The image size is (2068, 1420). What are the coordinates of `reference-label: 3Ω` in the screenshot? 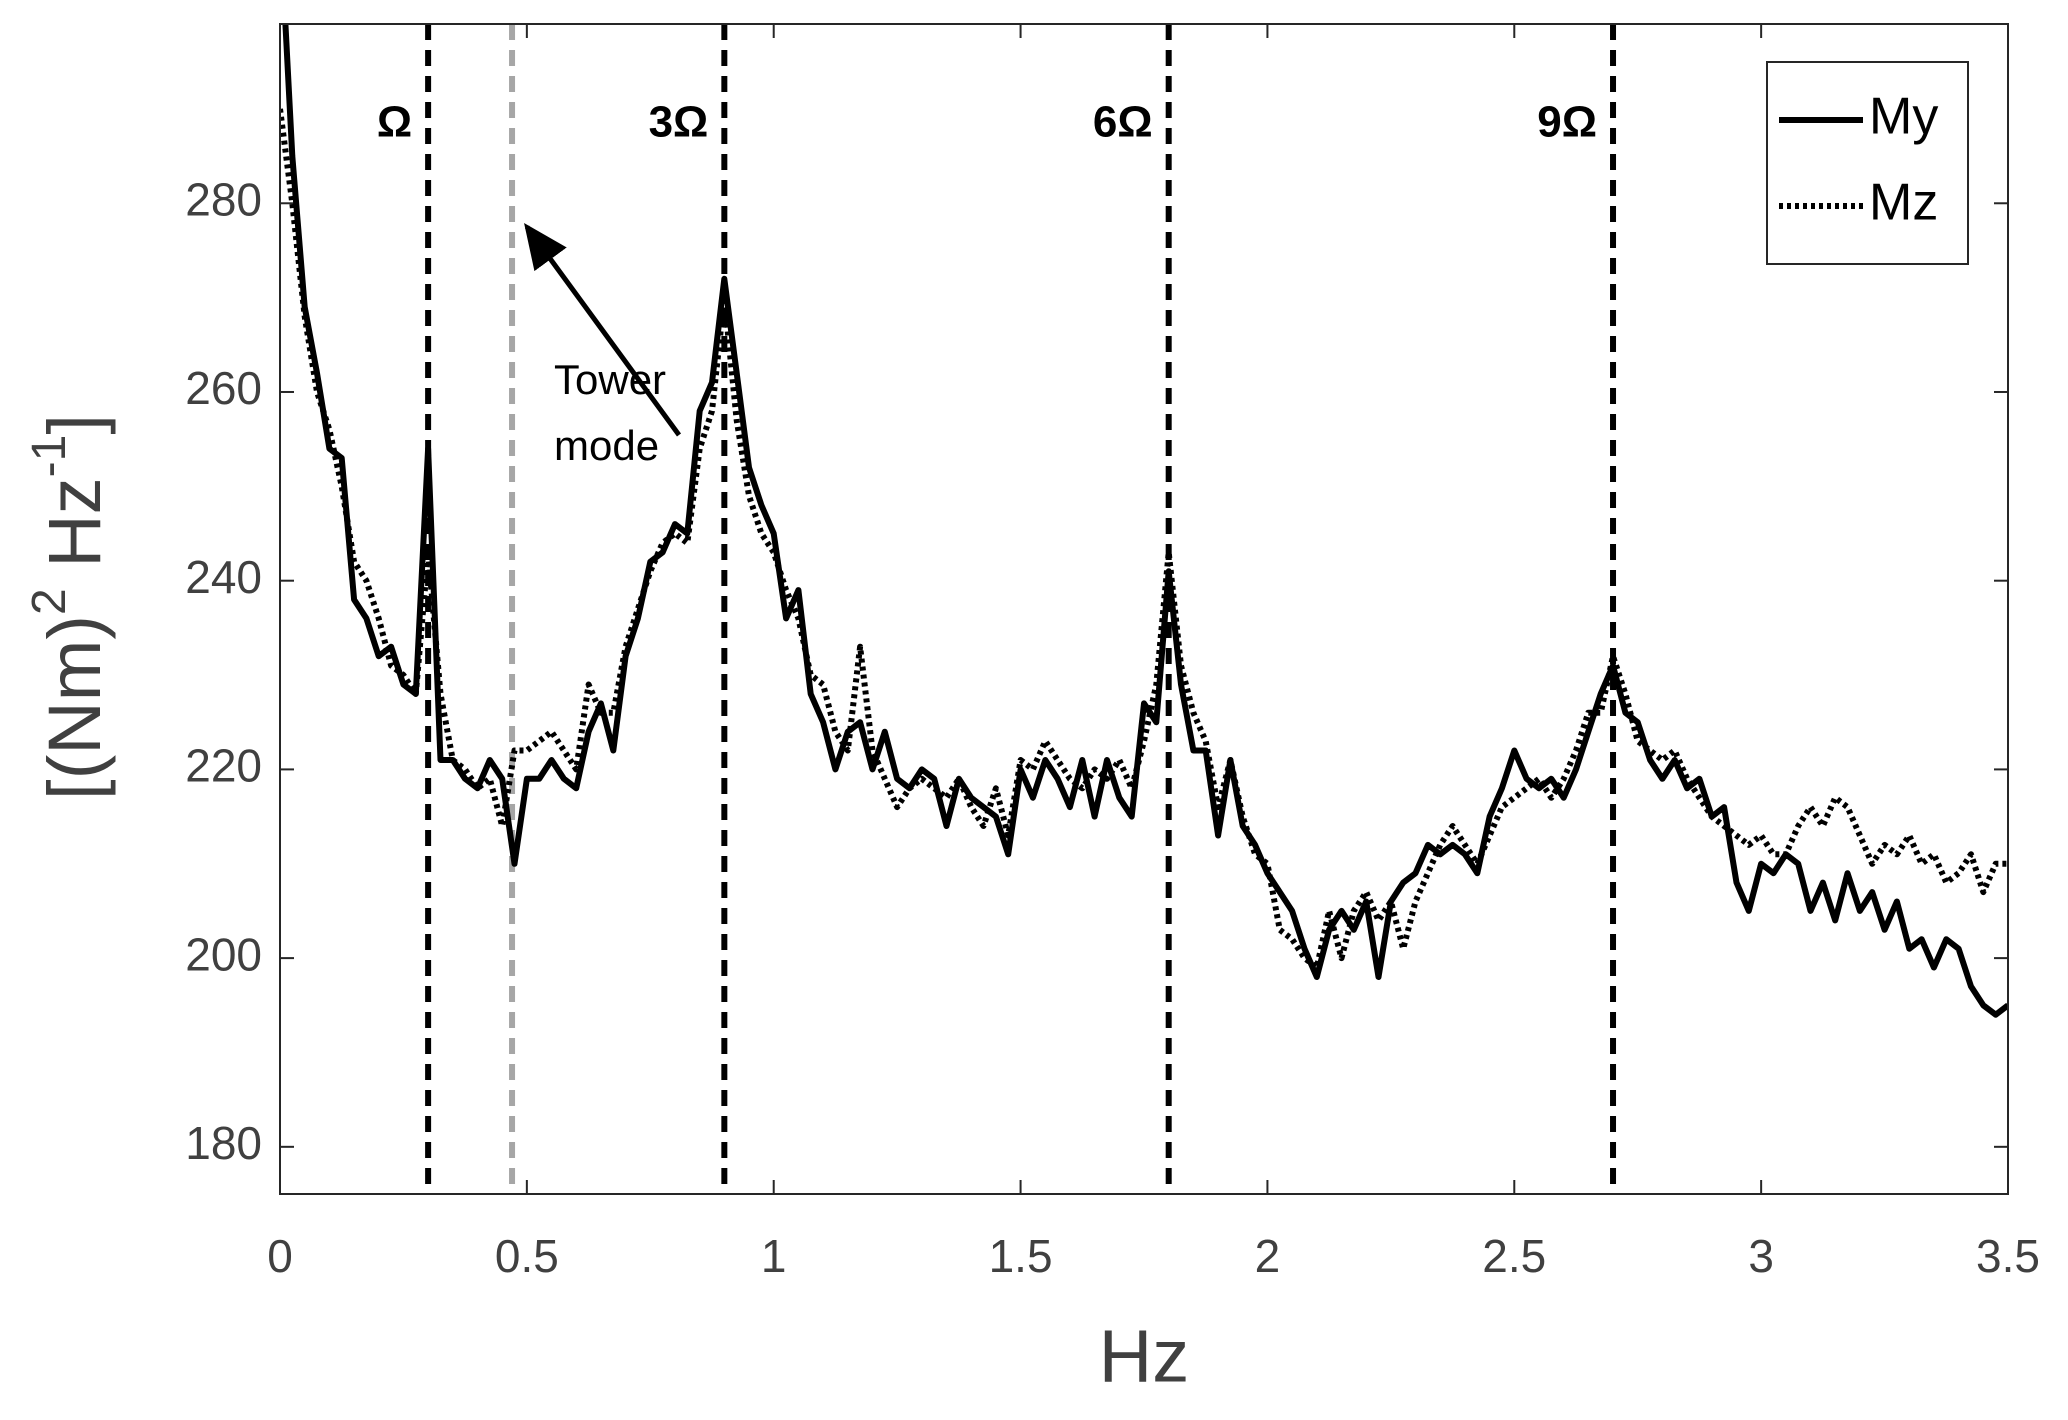 It's located at (679, 122).